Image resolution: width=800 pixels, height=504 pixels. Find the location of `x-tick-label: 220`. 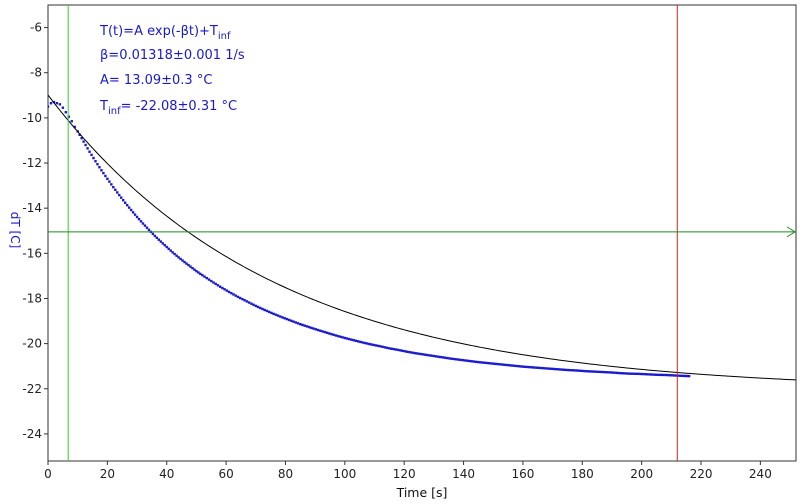

x-tick-label: 220 is located at coordinates (701, 474).